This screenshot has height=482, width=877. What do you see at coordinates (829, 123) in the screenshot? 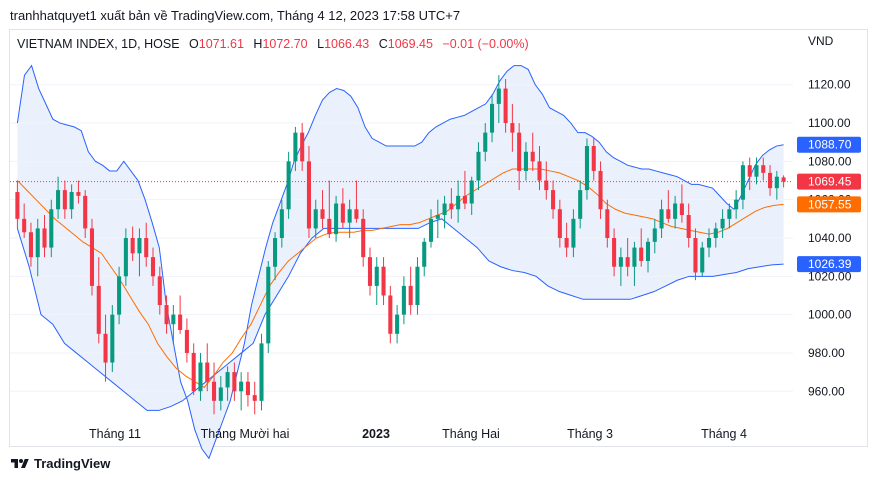
I see `y-tick-label: 1100.00` at bounding box center [829, 123].